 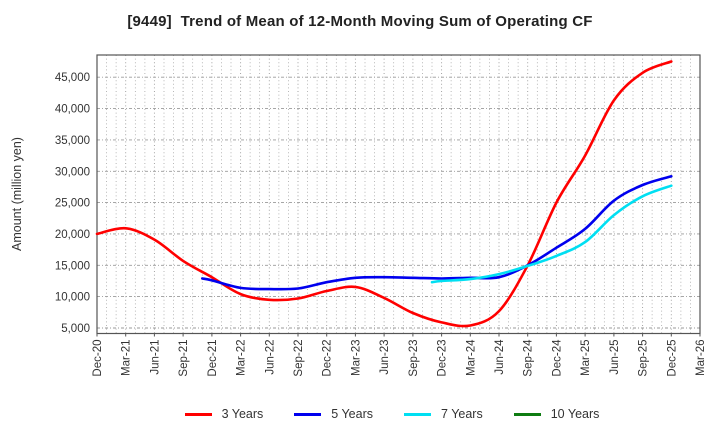 What do you see at coordinates (557, 358) in the screenshot?
I see `x-tick-label: Dec-24` at bounding box center [557, 358].